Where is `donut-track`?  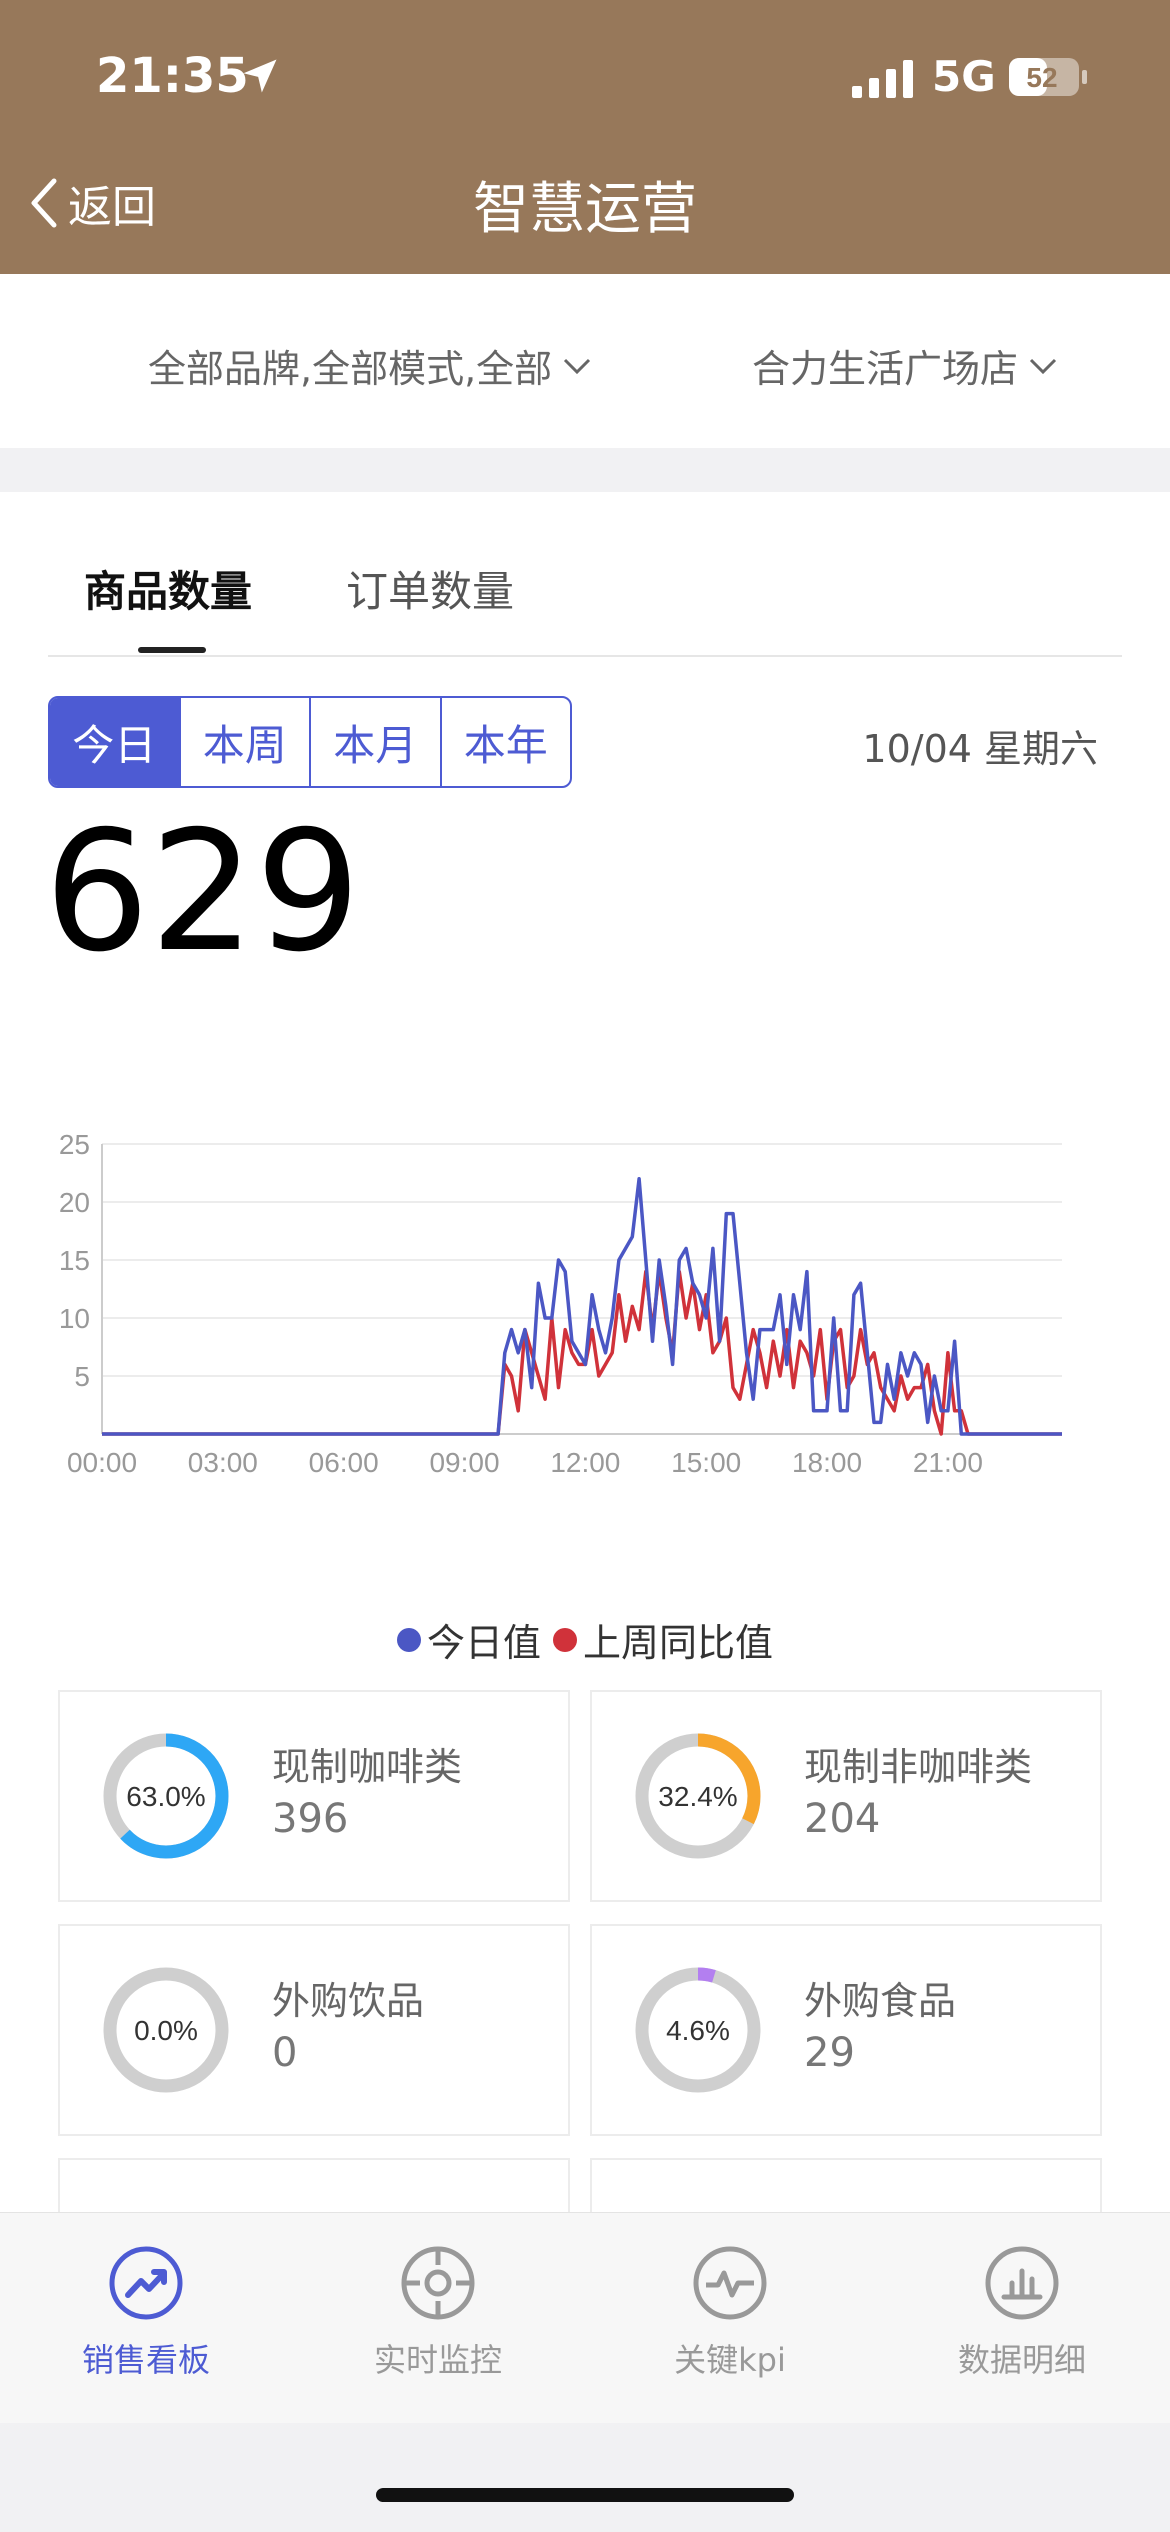 donut-track is located at coordinates (166, 2030).